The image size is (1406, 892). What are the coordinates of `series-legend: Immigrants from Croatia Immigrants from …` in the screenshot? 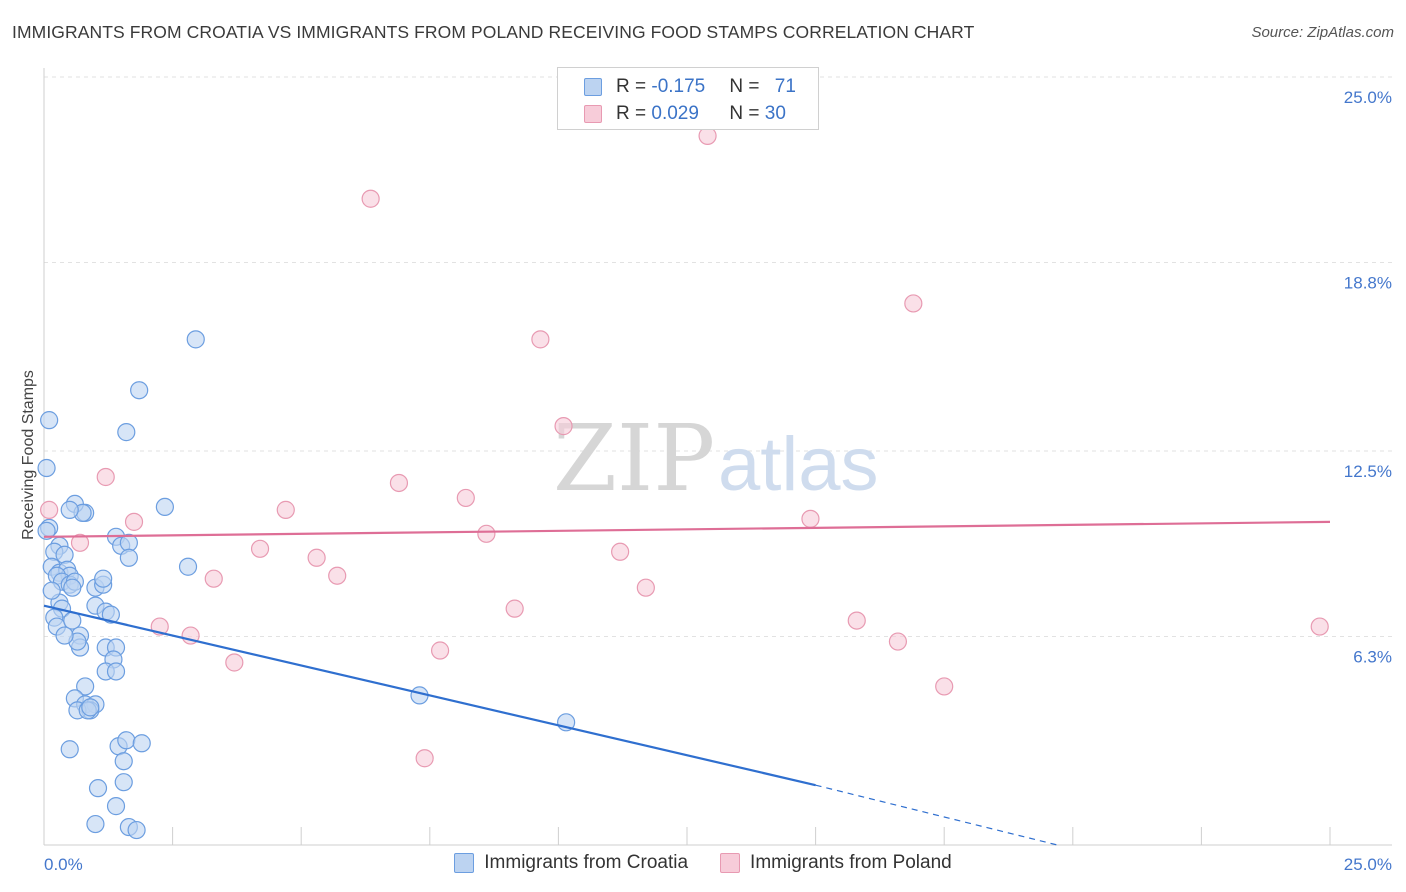 It's located at (703, 863).